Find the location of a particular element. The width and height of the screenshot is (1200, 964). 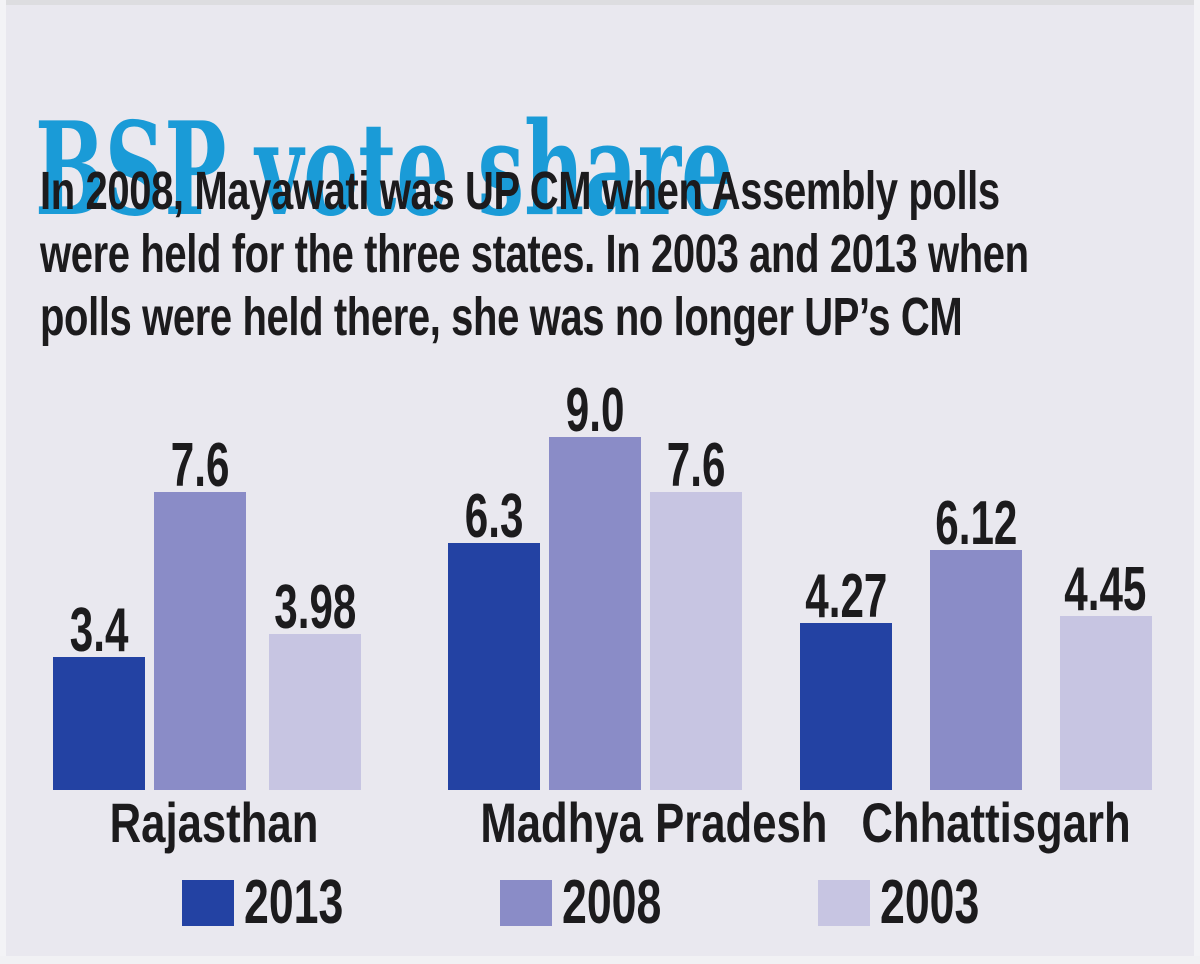

bars-row-madhya-pradesh: 6.3 9.0 7.6 is located at coordinates (595, 579).